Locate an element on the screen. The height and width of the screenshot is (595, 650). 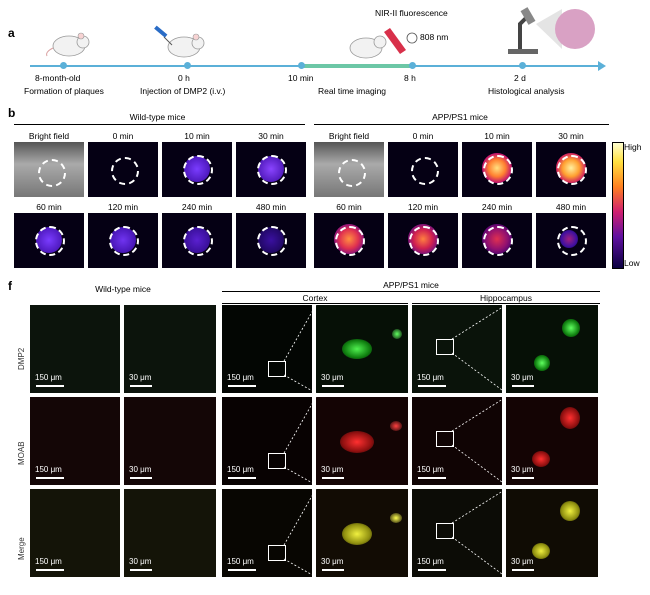
f-cortex-dmp2-zoom: 30 μm is located at coordinates (362, 349).